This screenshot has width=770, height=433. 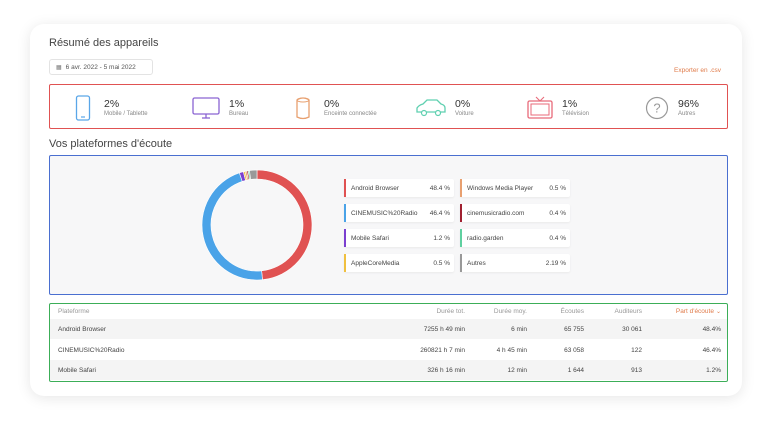 I want to click on legend-value: 46.4 %, so click(x=439, y=213).